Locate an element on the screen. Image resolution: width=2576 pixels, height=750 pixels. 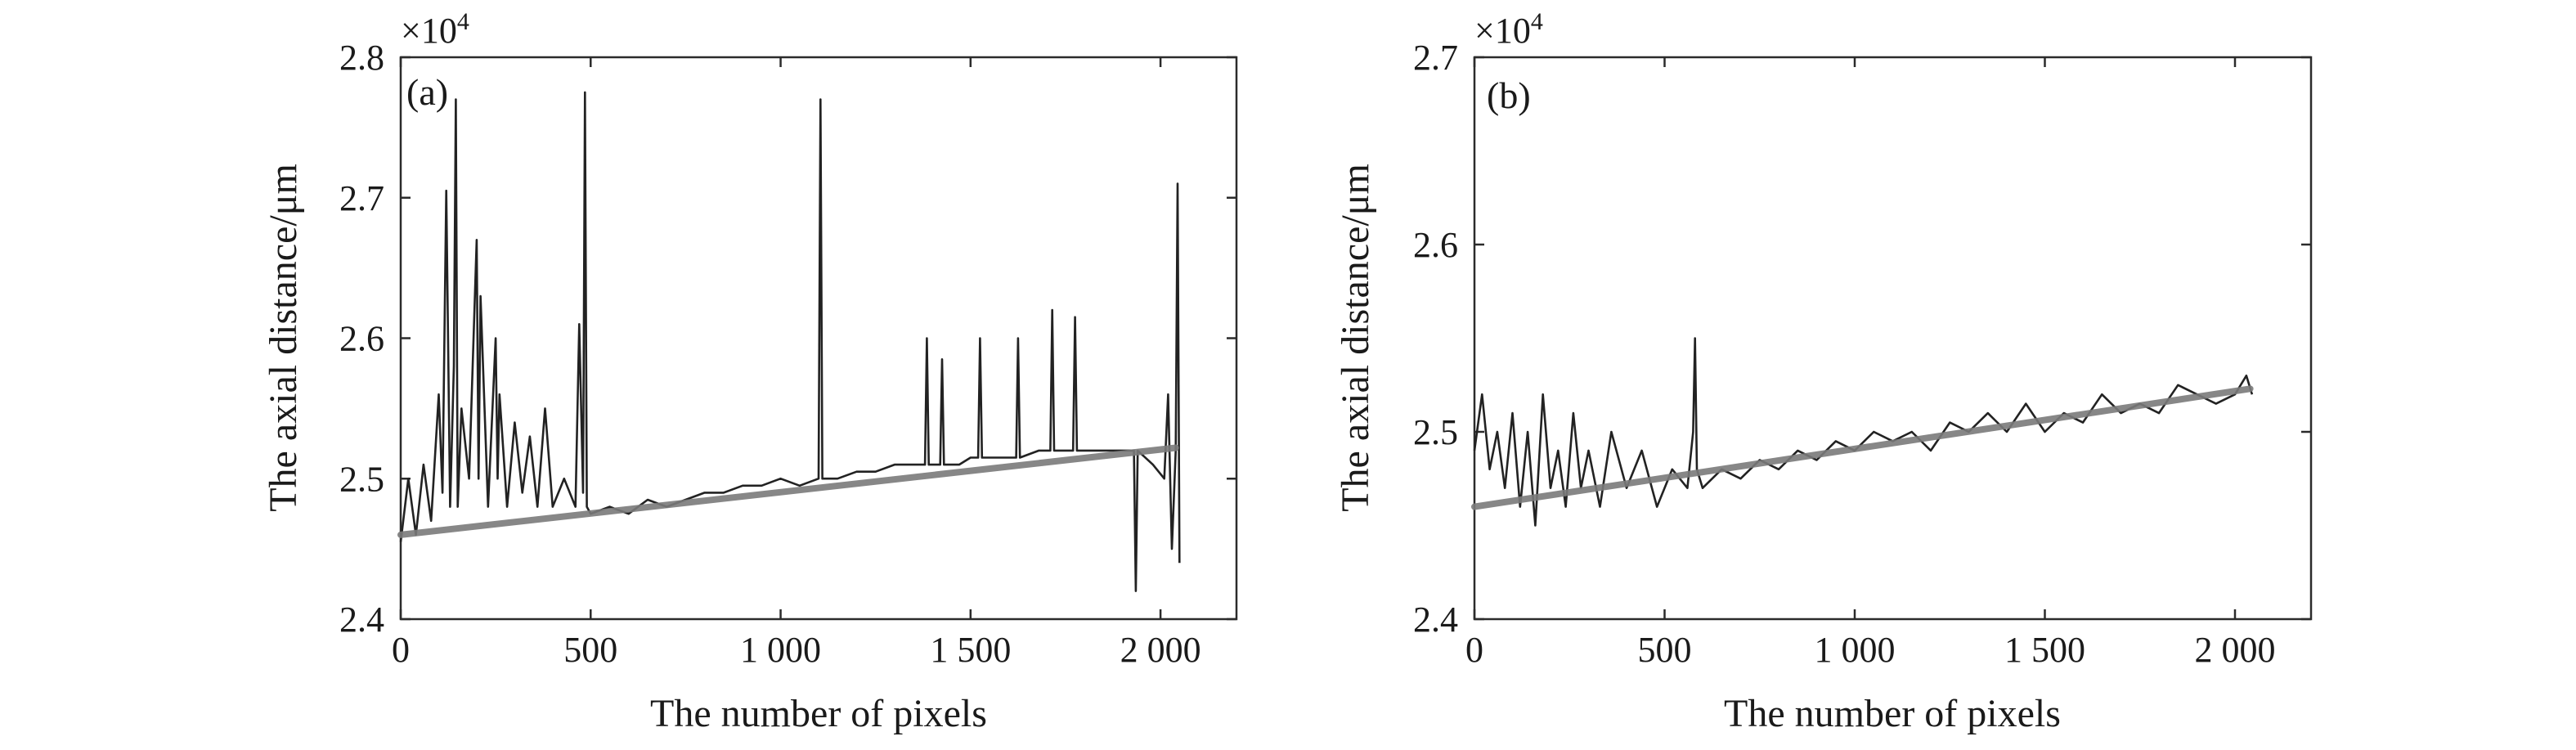
x-axis-title-b: The number of pixels is located at coordinates (1893, 713).